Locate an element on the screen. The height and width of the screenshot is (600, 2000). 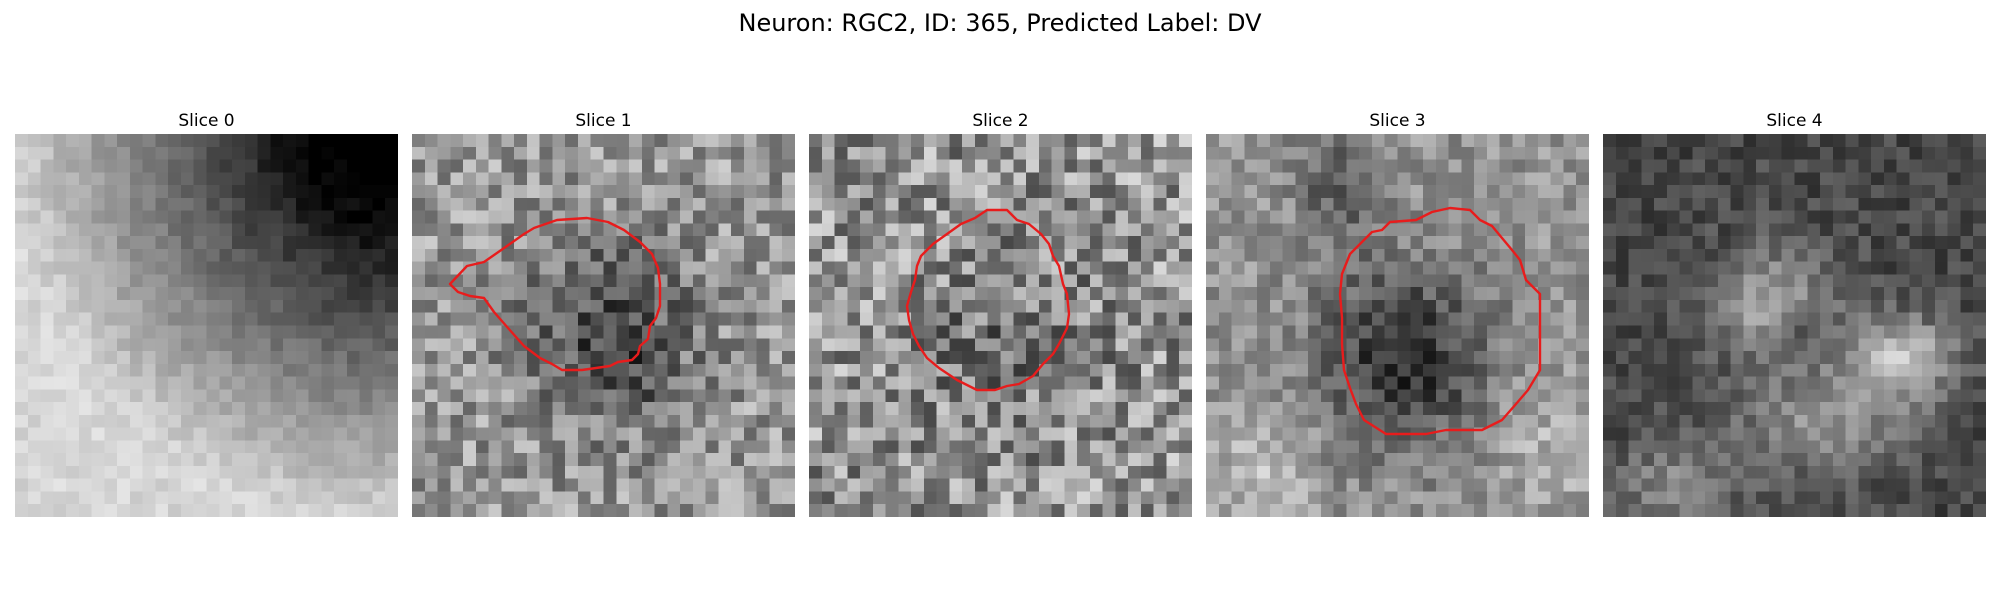
slice-1-image-area is located at coordinates (603, 325).